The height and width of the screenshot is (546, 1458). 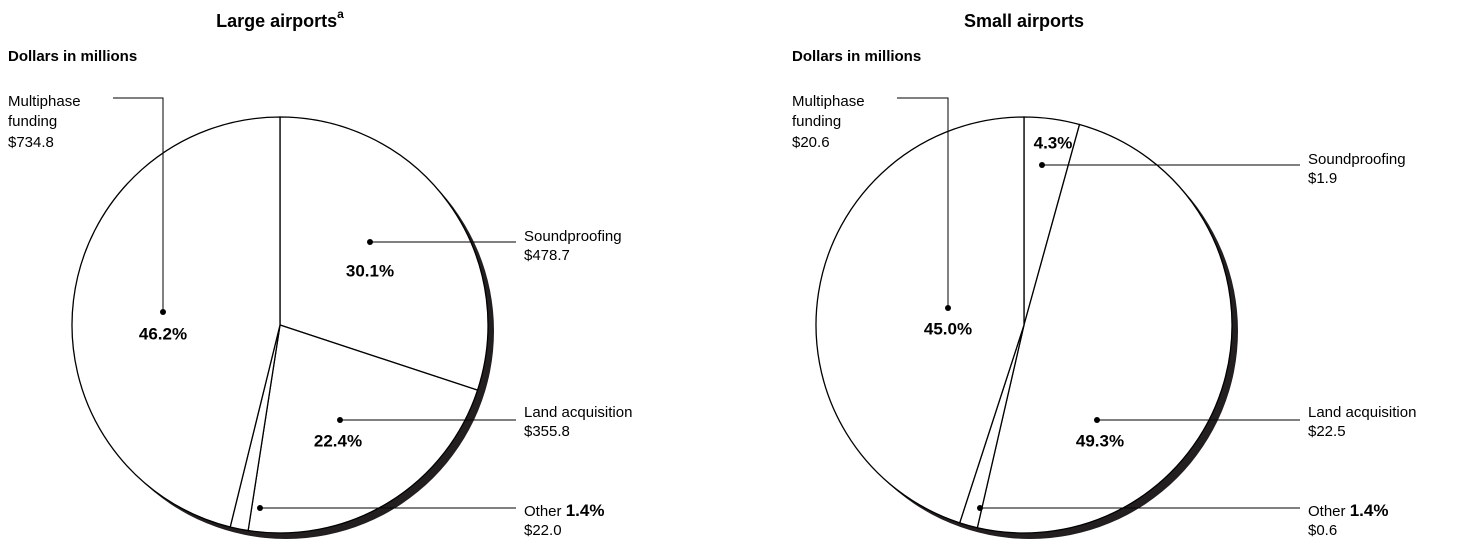 What do you see at coordinates (276, 21) in the screenshot?
I see `title-text: Large airports` at bounding box center [276, 21].